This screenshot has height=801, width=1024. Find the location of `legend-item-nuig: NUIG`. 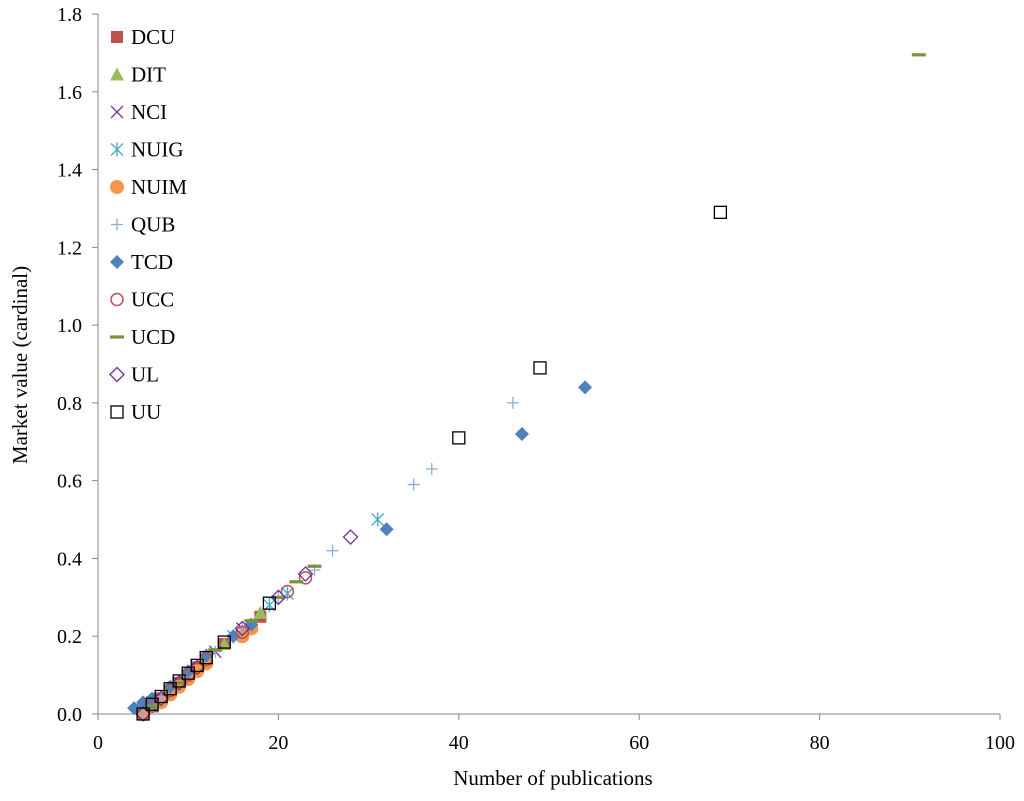

legend-item-nuig: NUIG is located at coordinates (147, 150).